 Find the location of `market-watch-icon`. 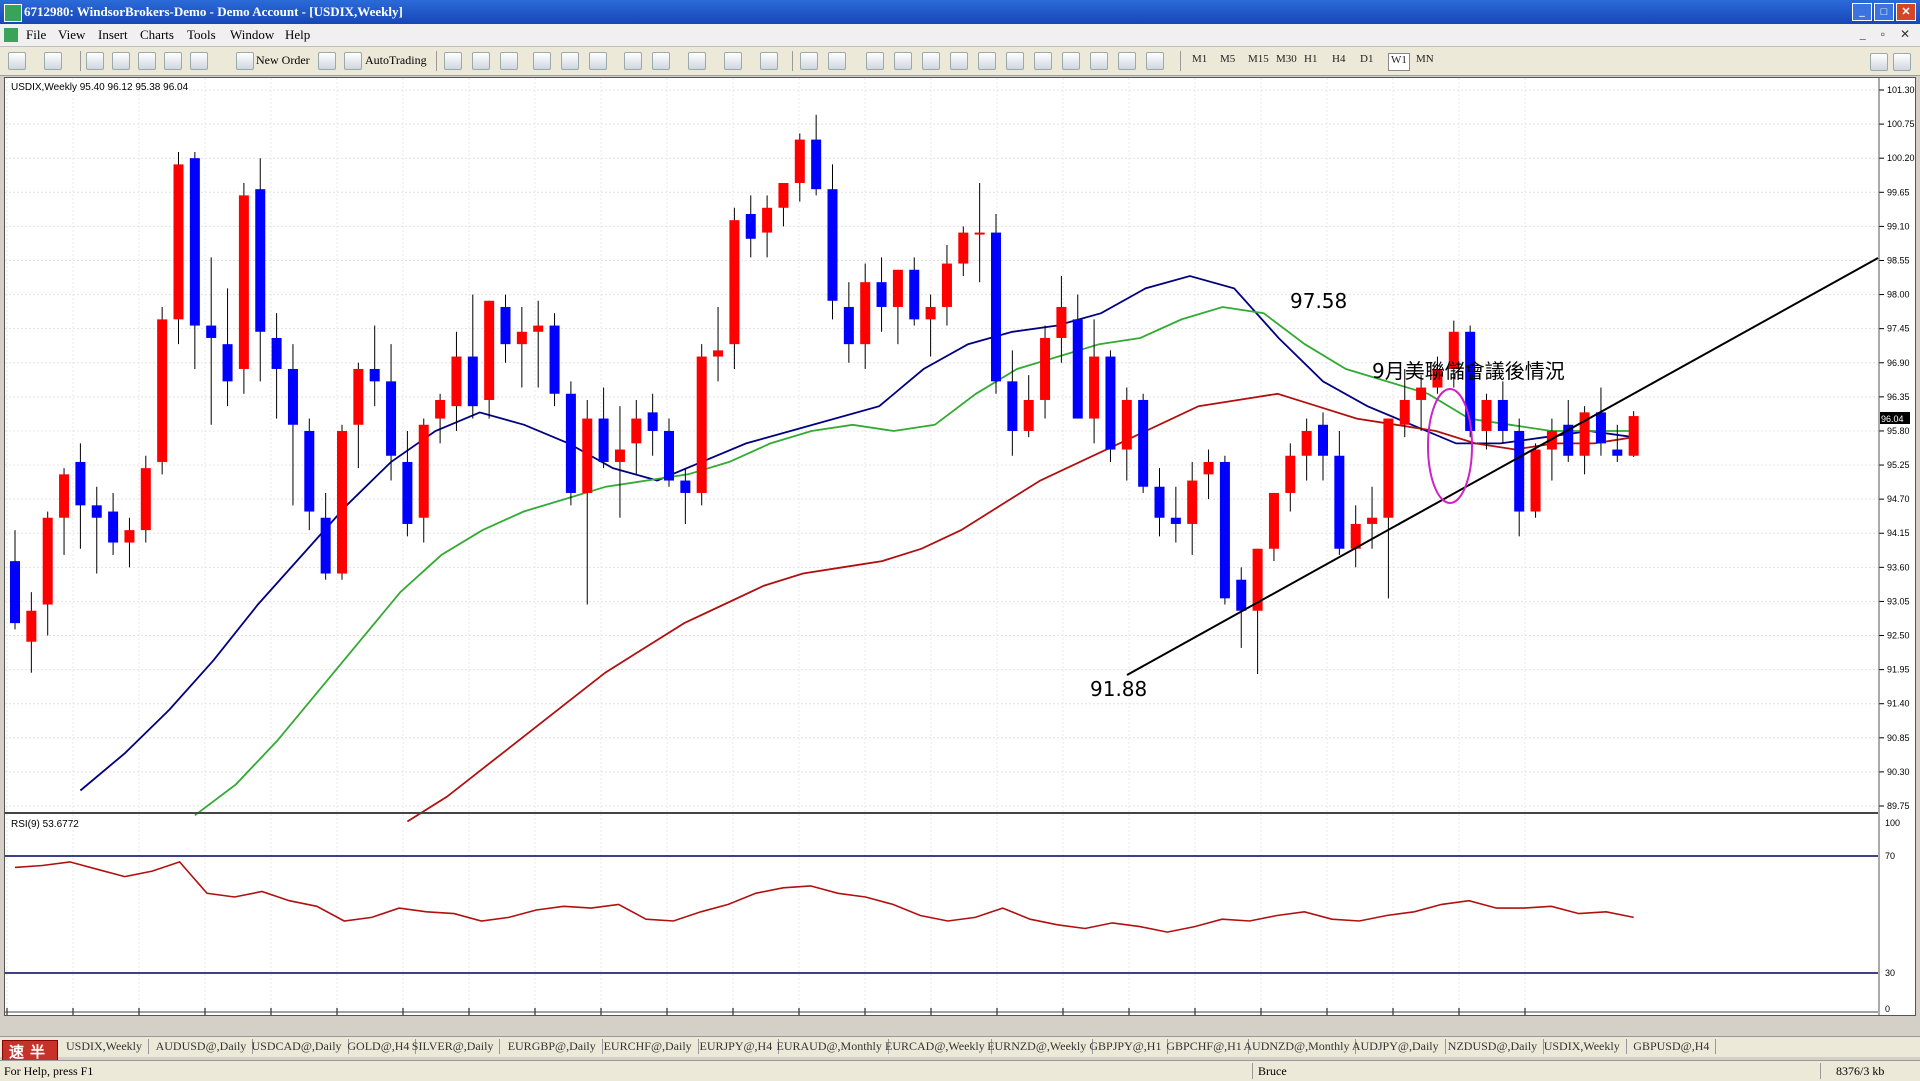

market-watch-icon is located at coordinates (95, 61).